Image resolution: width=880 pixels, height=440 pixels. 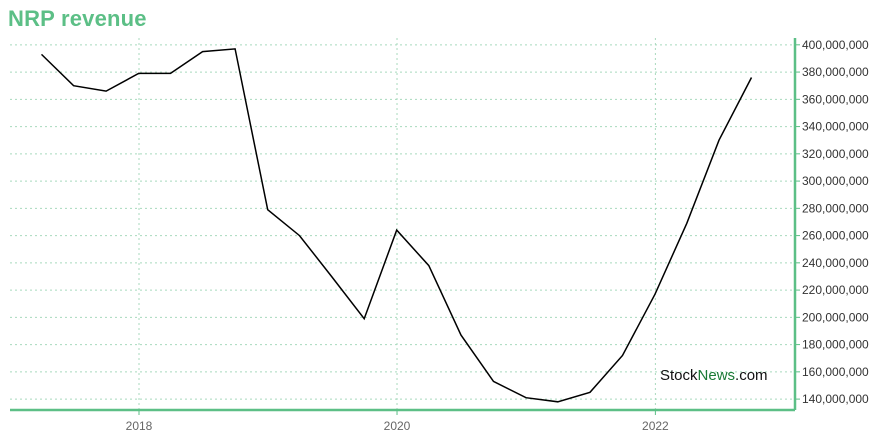 I want to click on x-tick-label: 2020, so click(x=397, y=426).